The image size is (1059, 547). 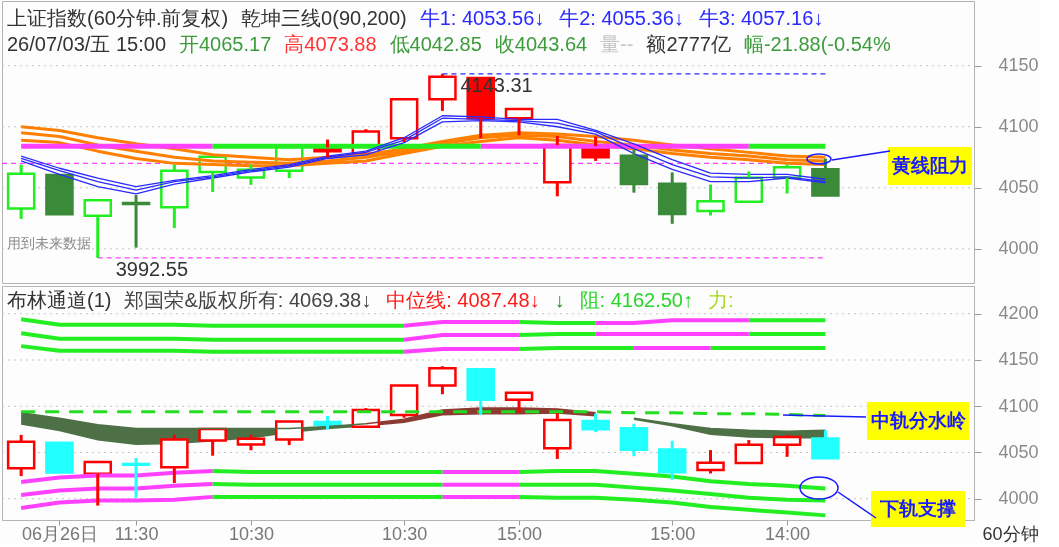 What do you see at coordinates (688, 44) in the screenshot?
I see `annotation: 额2777亿` at bounding box center [688, 44].